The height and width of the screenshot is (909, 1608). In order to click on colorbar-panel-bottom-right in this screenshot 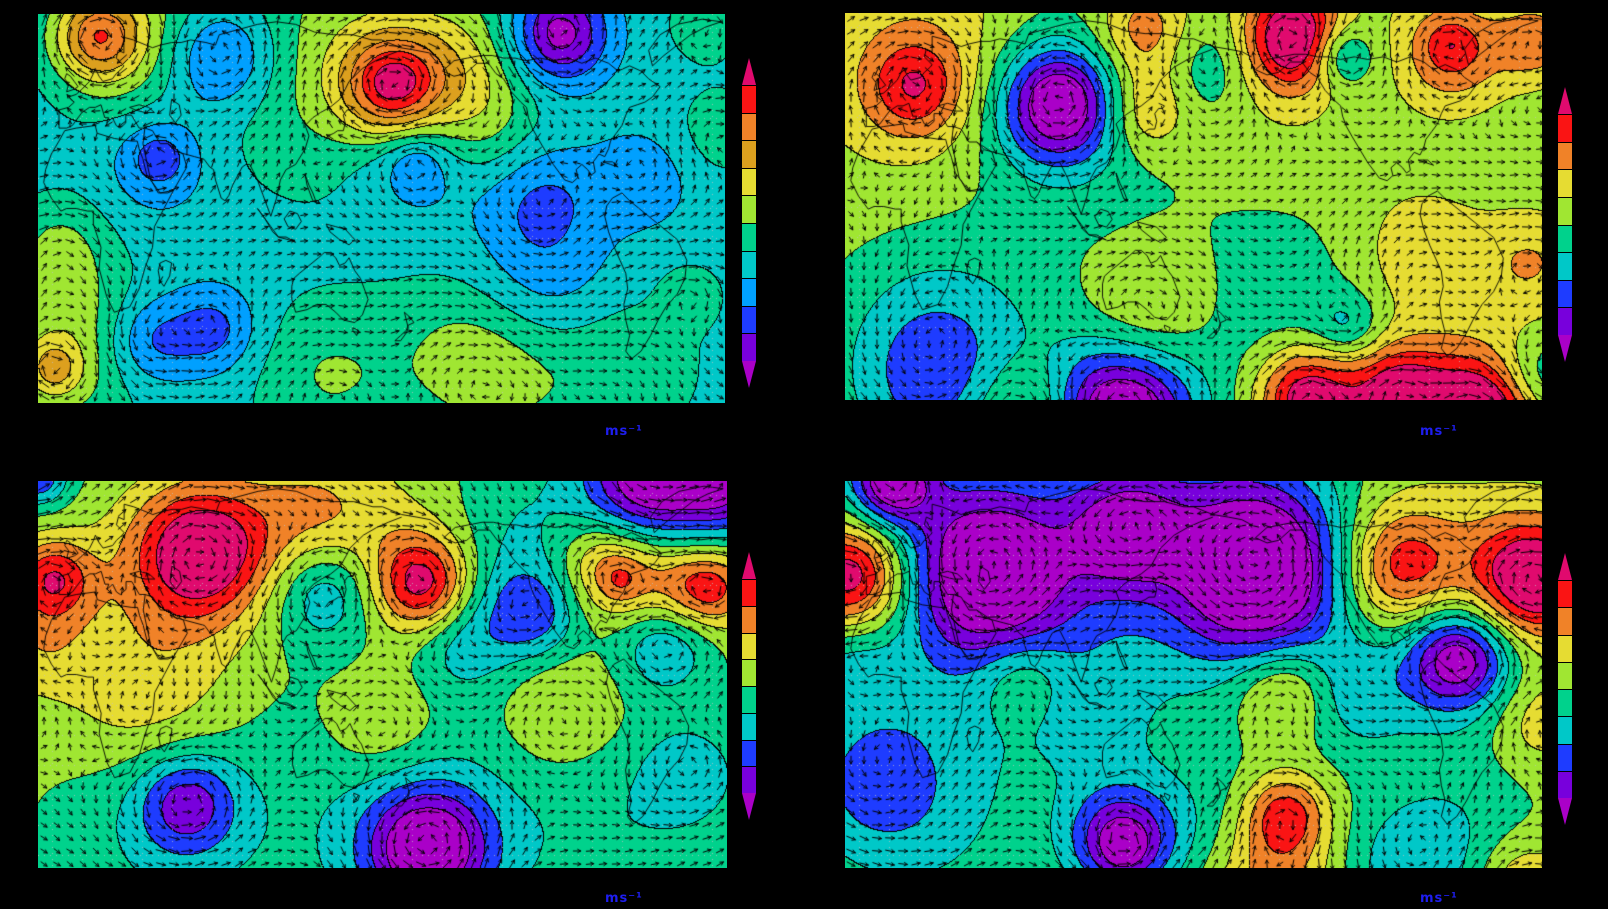, I will do `click(1565, 689)`.